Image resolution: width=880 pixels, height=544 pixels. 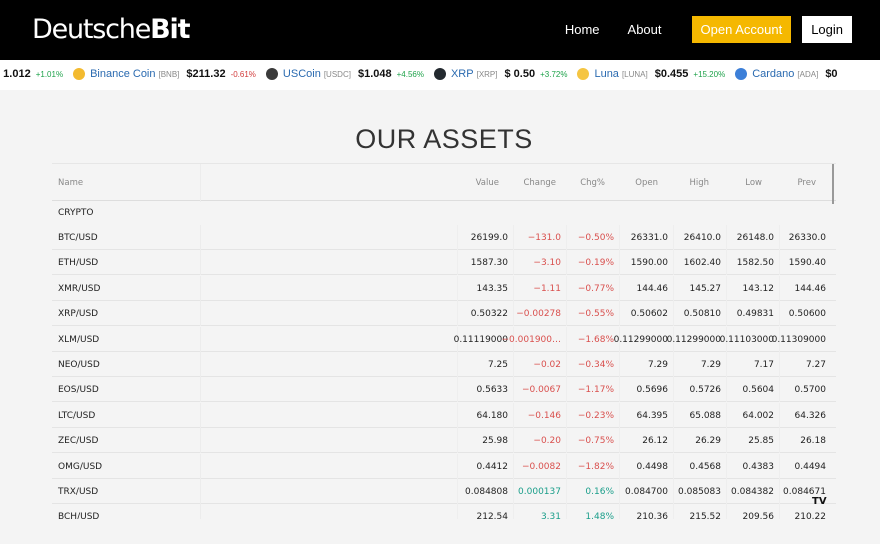 I want to click on col-open: Open, so click(x=646, y=183).